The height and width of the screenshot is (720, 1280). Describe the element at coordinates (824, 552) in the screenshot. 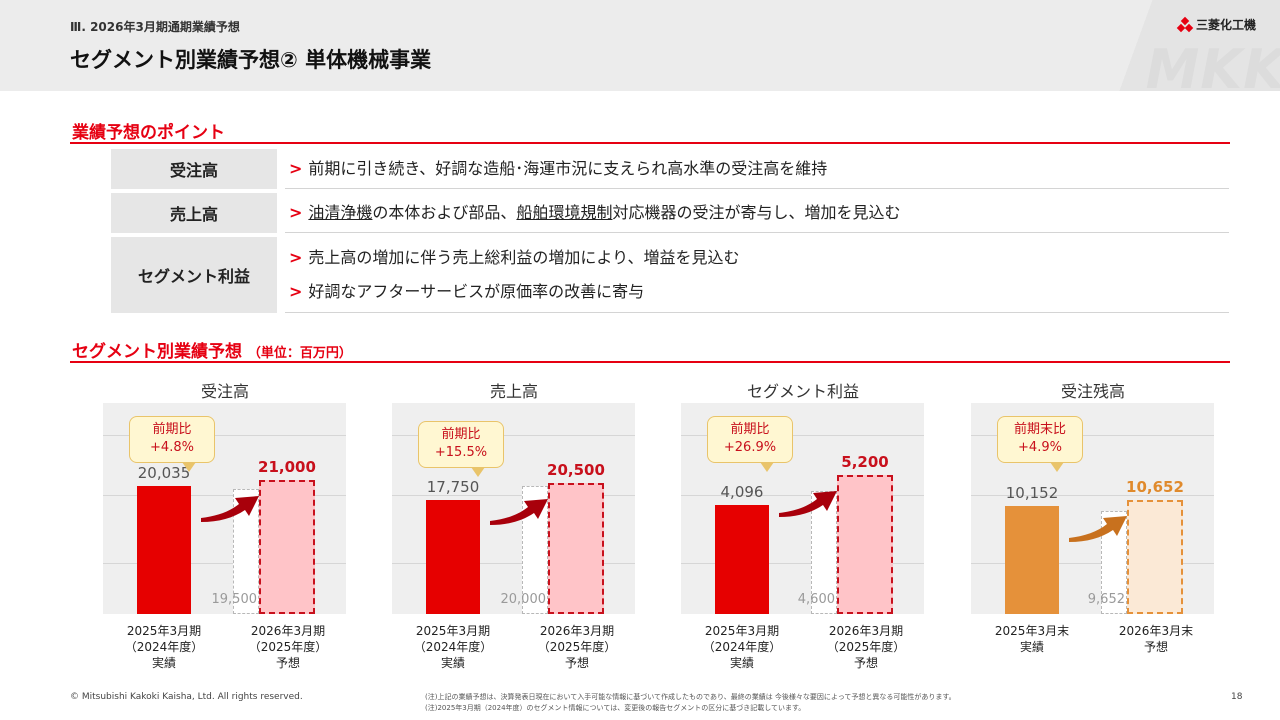

I see `prior-plan-bar` at that location.